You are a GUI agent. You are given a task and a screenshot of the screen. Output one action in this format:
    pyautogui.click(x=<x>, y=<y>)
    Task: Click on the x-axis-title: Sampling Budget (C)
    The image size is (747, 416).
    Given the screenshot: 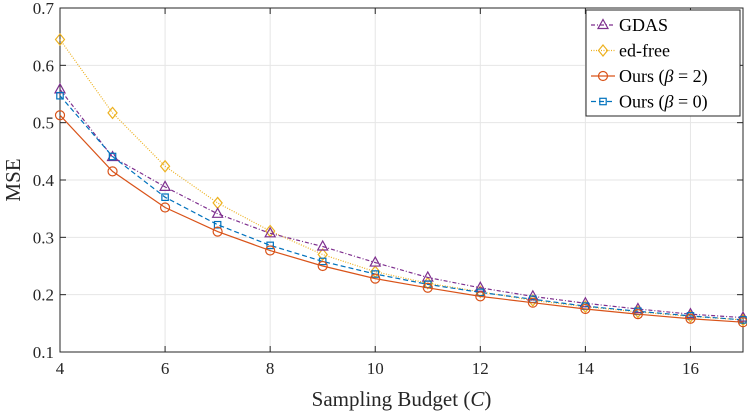 What is the action you would take?
    pyautogui.click(x=402, y=399)
    